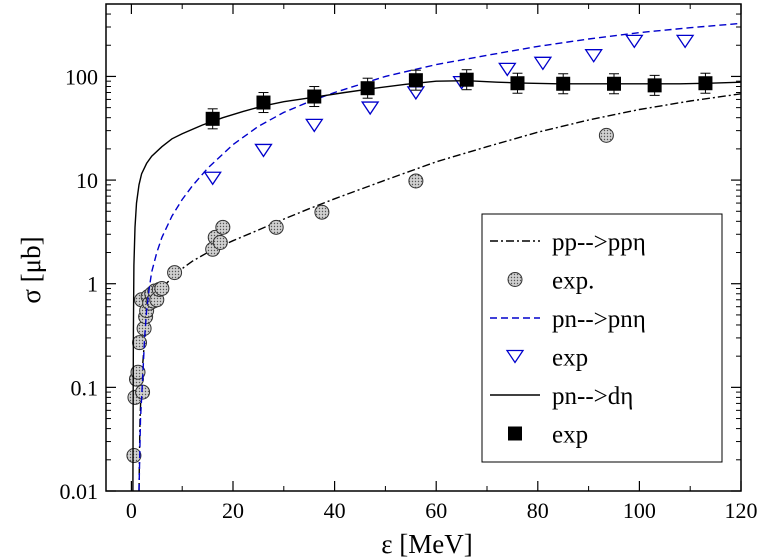  Describe the element at coordinates (741, 510) in the screenshot. I see `x-tick-label-6: 120` at that location.